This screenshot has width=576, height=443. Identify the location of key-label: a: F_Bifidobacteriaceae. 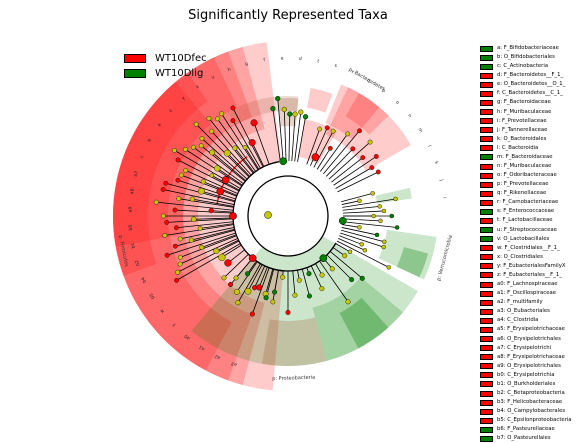
(528, 48).